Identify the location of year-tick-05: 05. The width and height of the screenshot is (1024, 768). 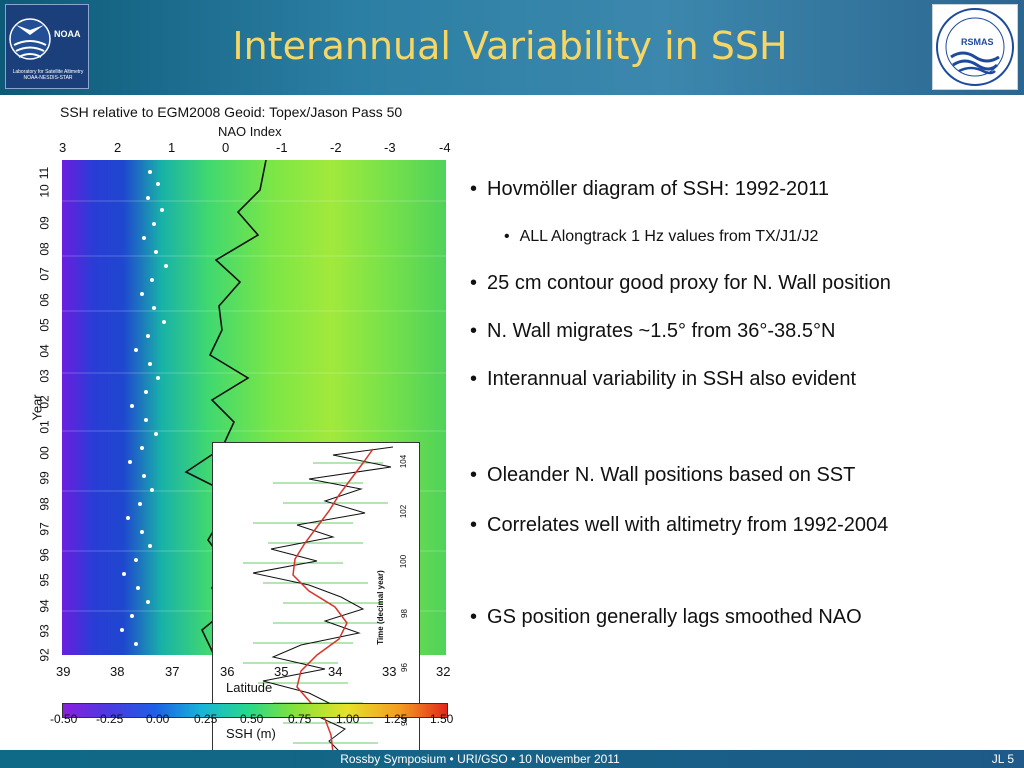
(44, 325).